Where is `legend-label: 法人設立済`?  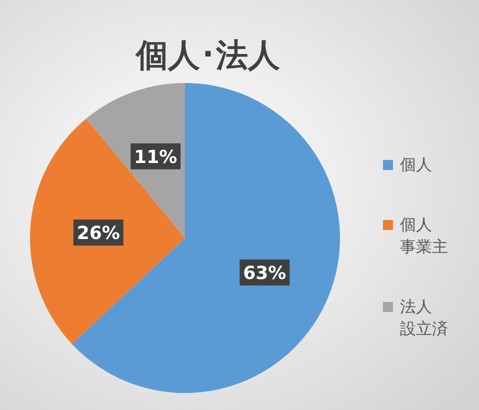
legend-label: 法人設立済 is located at coordinates (424, 317).